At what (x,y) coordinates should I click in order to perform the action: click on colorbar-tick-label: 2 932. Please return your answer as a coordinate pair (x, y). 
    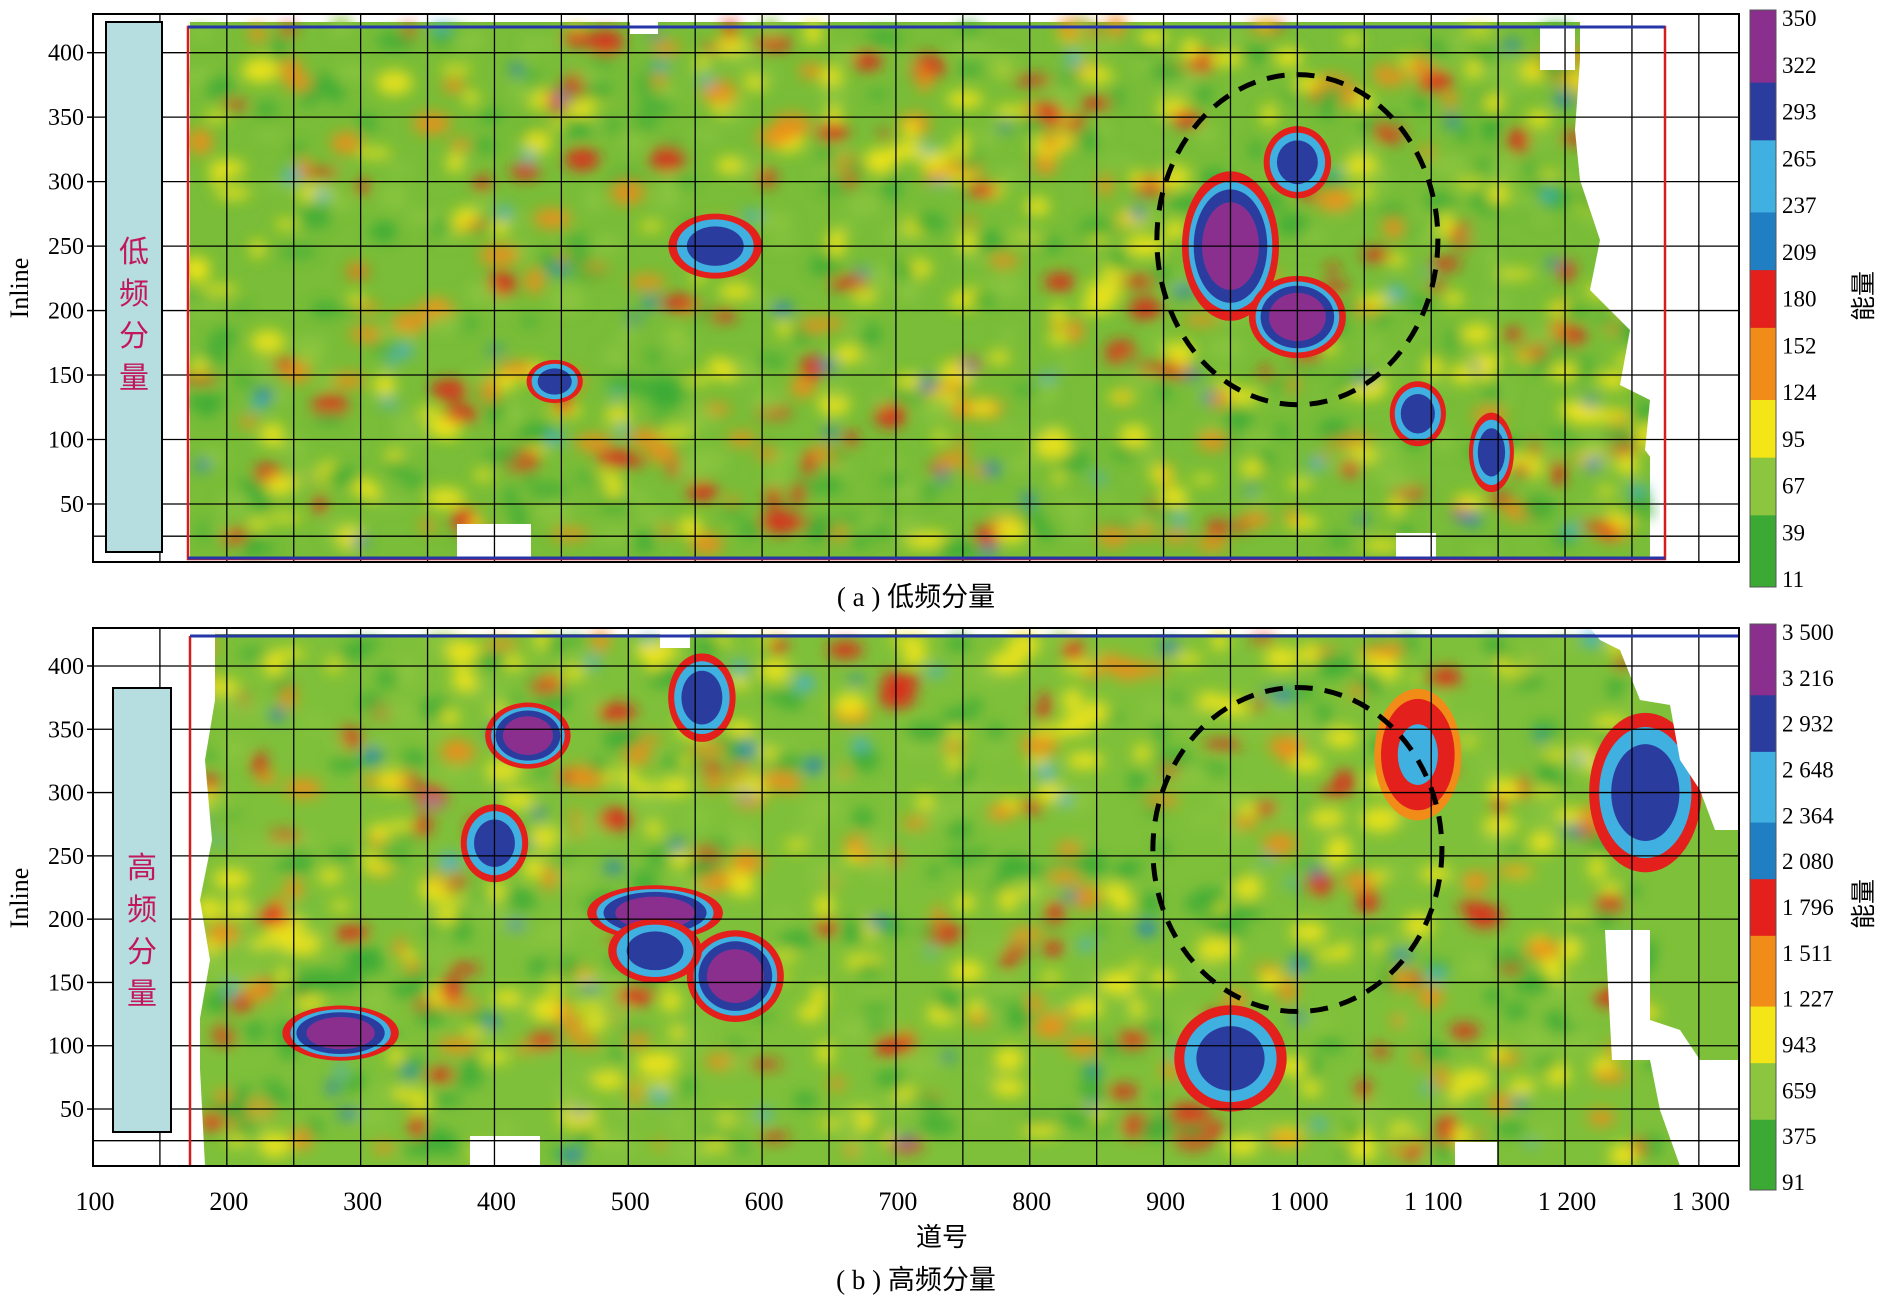
    Looking at the image, I should click on (1808, 724).